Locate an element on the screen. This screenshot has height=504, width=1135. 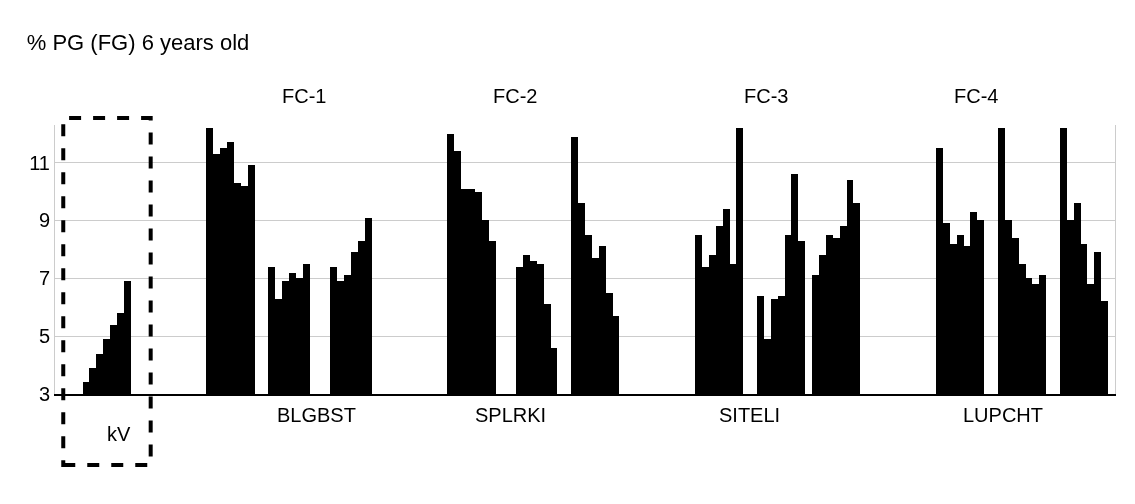
chart-title: % PG (FG) 6 years old is located at coordinates (138, 42).